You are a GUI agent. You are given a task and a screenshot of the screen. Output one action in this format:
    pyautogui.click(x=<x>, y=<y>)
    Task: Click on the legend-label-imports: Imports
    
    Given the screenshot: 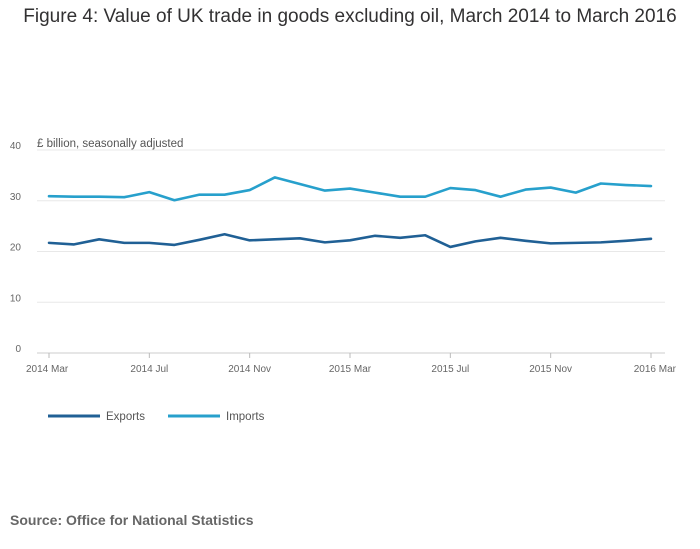 What is the action you would take?
    pyautogui.click(x=245, y=417)
    